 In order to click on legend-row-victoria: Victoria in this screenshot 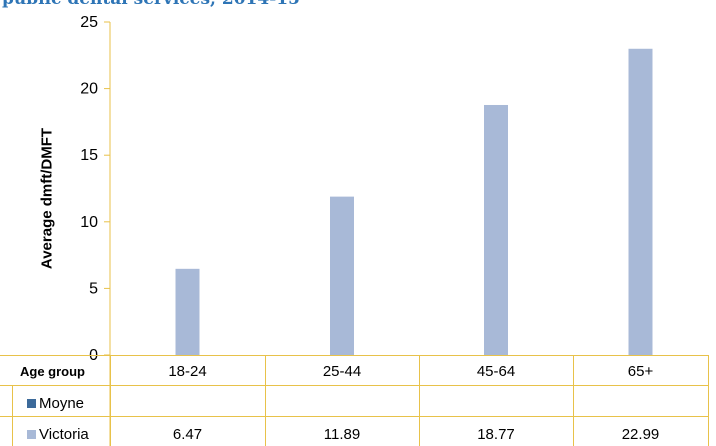, I will do `click(58, 434)`.